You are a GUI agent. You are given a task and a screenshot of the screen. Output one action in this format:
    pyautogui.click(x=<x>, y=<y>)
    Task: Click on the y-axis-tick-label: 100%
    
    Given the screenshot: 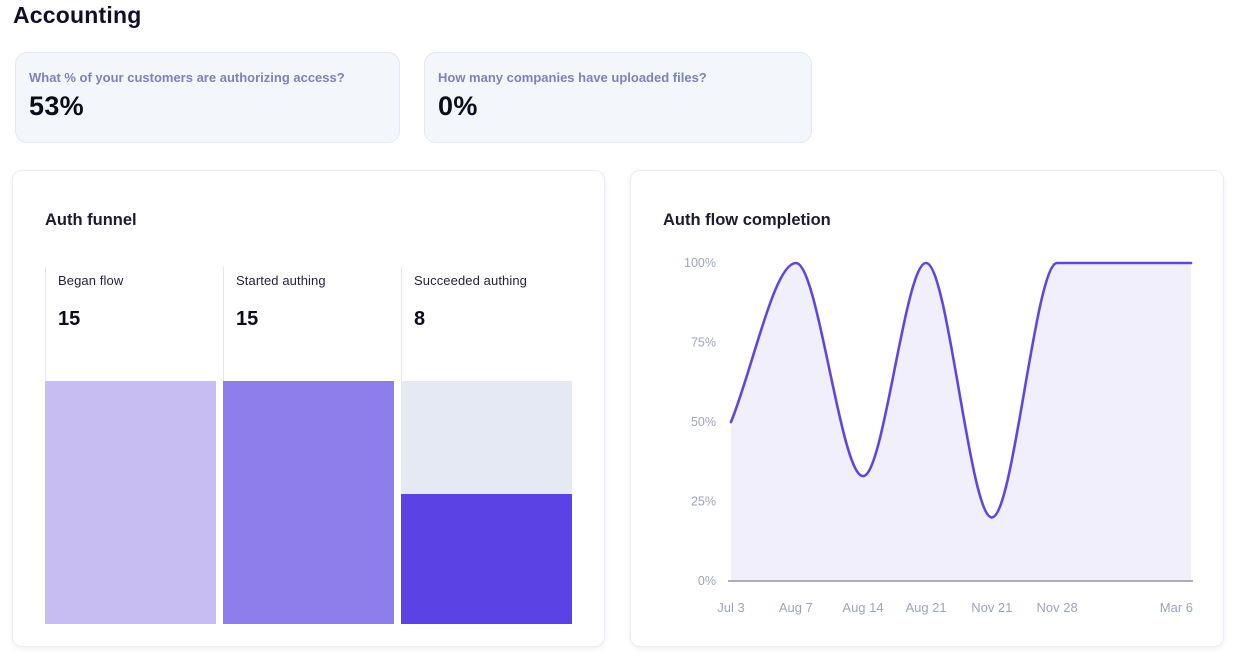 What is the action you would take?
    pyautogui.click(x=700, y=263)
    